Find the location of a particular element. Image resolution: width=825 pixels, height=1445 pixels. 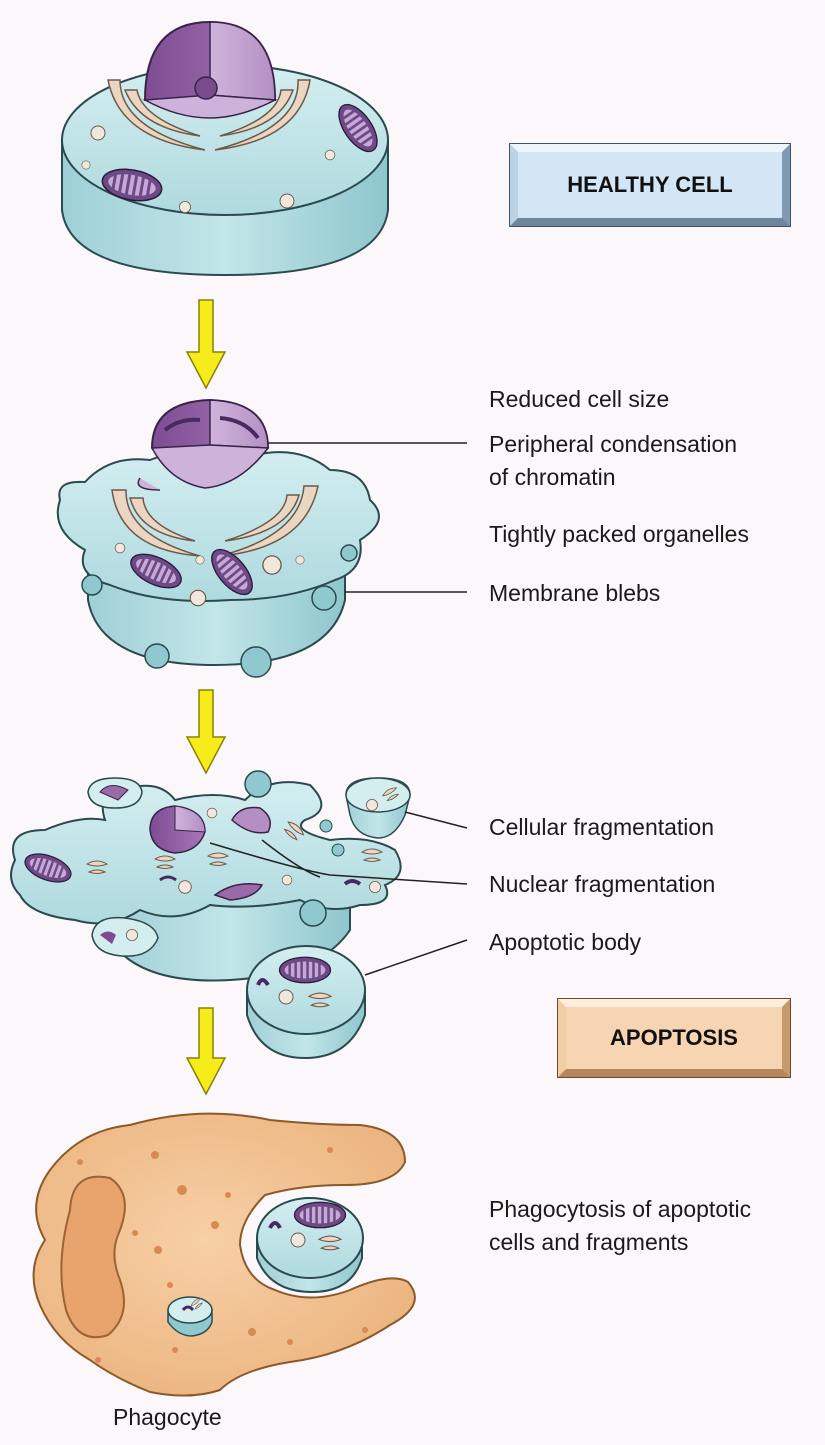

fragmented-cell-illustration is located at coordinates (210, 915).